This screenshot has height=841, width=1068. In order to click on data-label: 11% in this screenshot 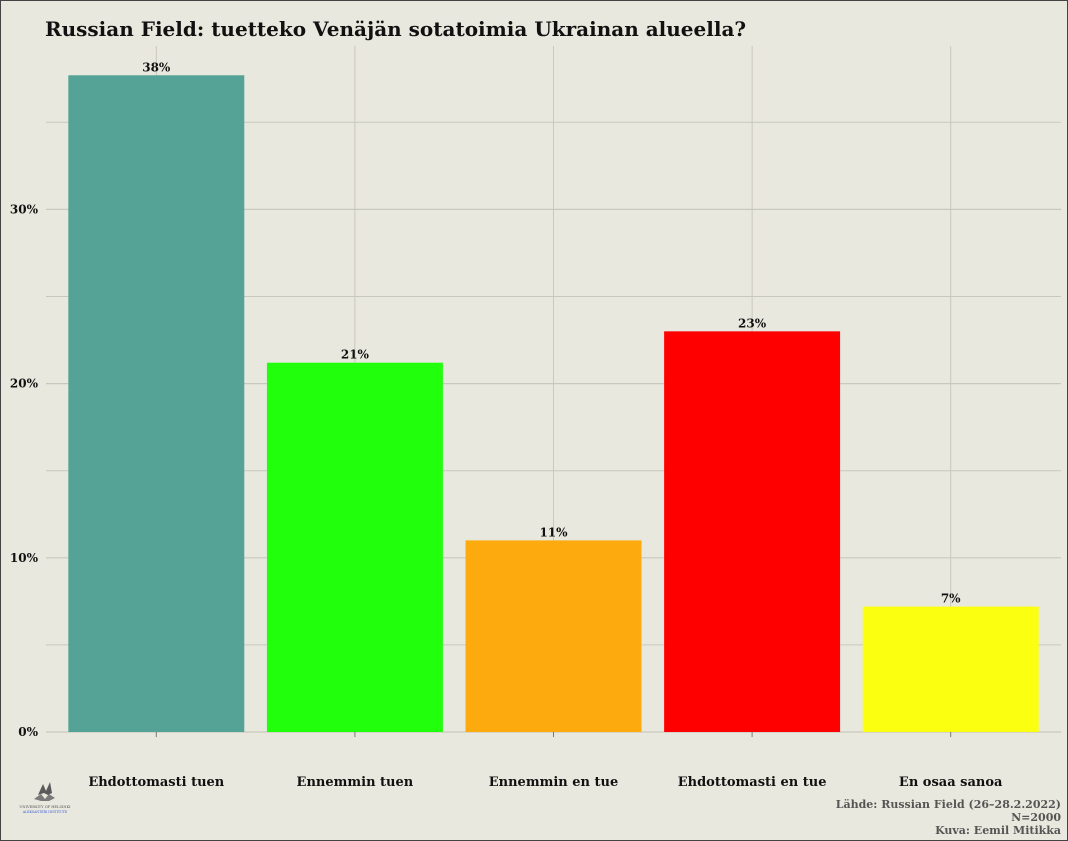, I will do `click(553, 532)`.